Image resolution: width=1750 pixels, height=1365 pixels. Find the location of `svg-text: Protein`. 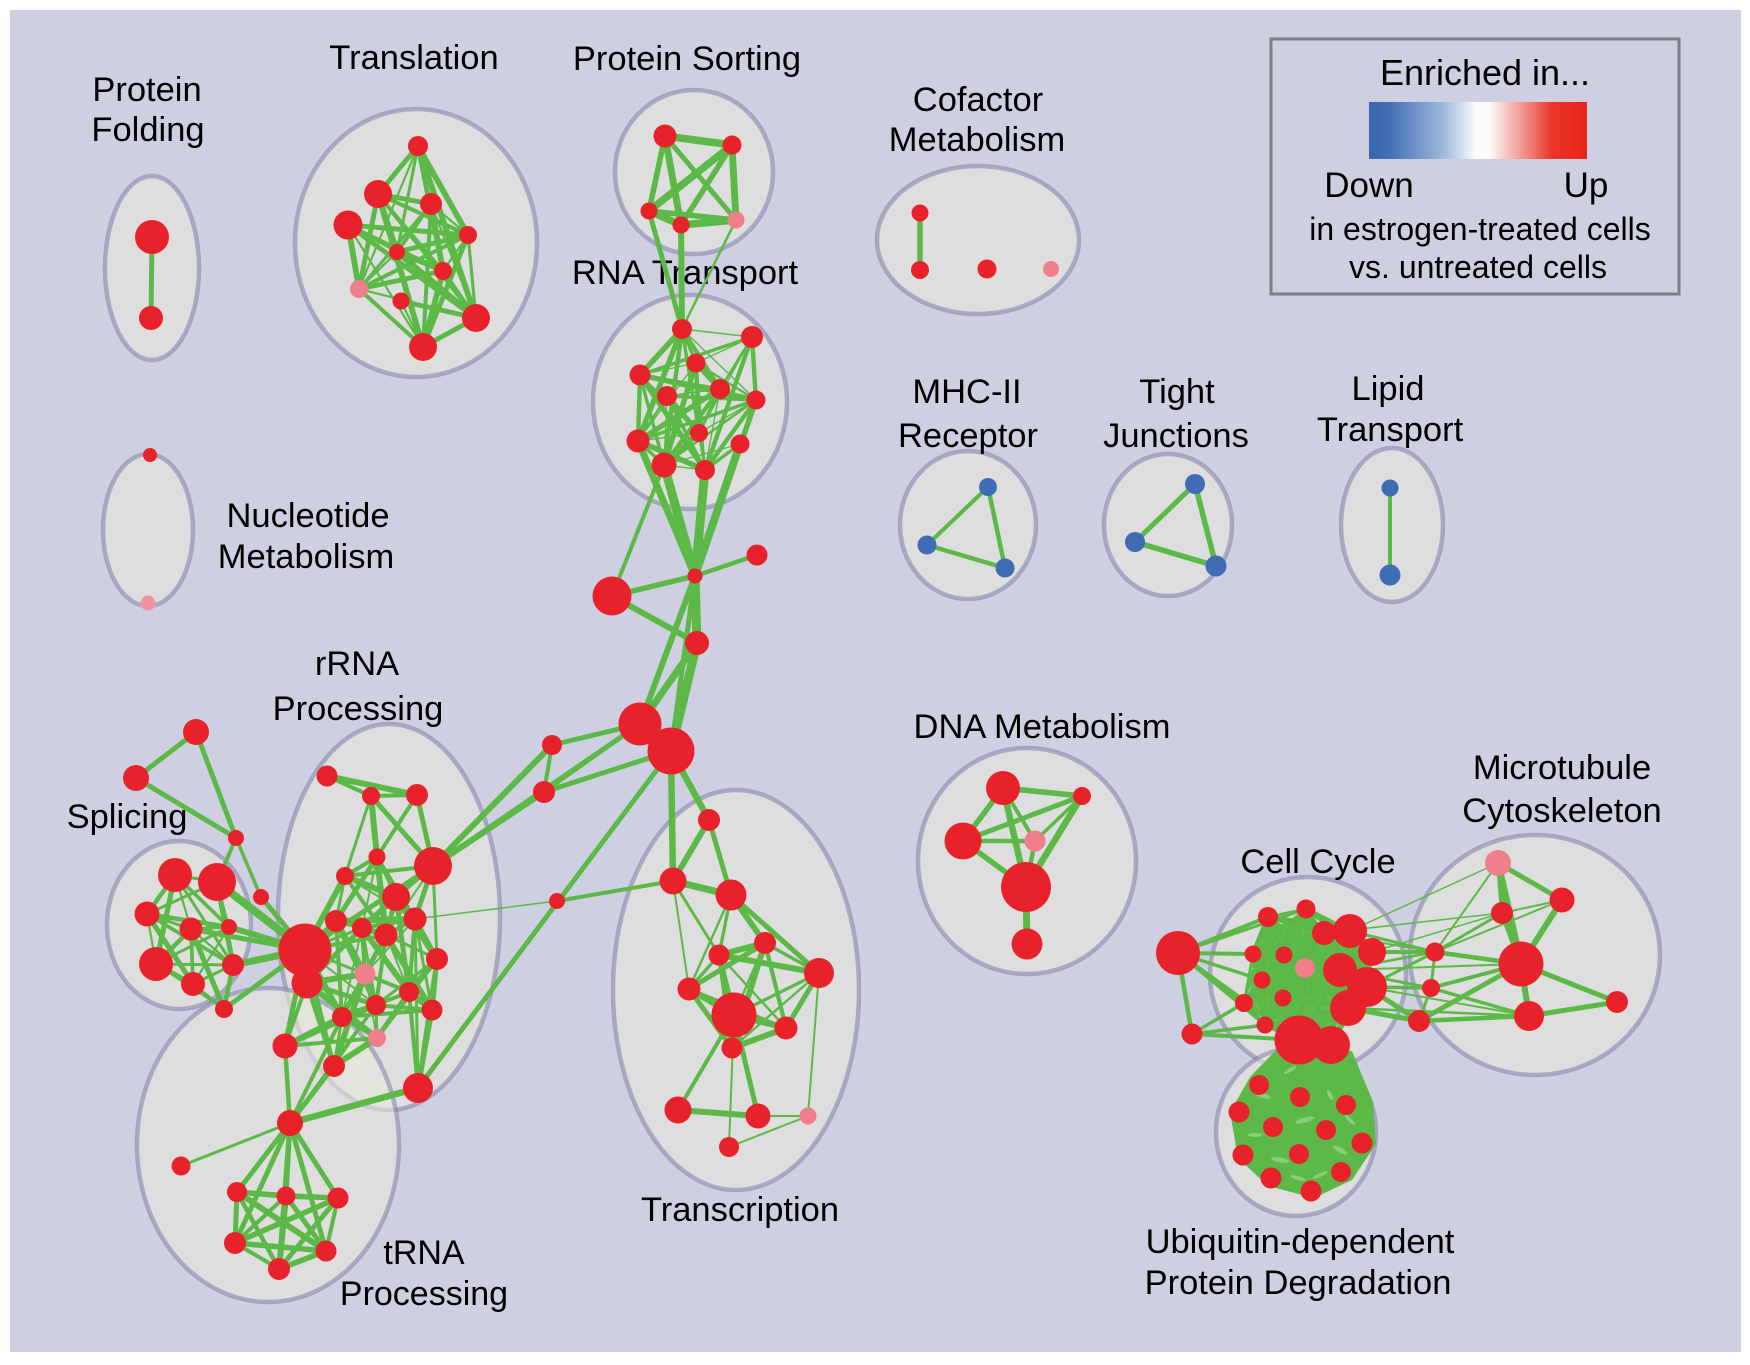

svg-text: Protein is located at coordinates (146, 90).